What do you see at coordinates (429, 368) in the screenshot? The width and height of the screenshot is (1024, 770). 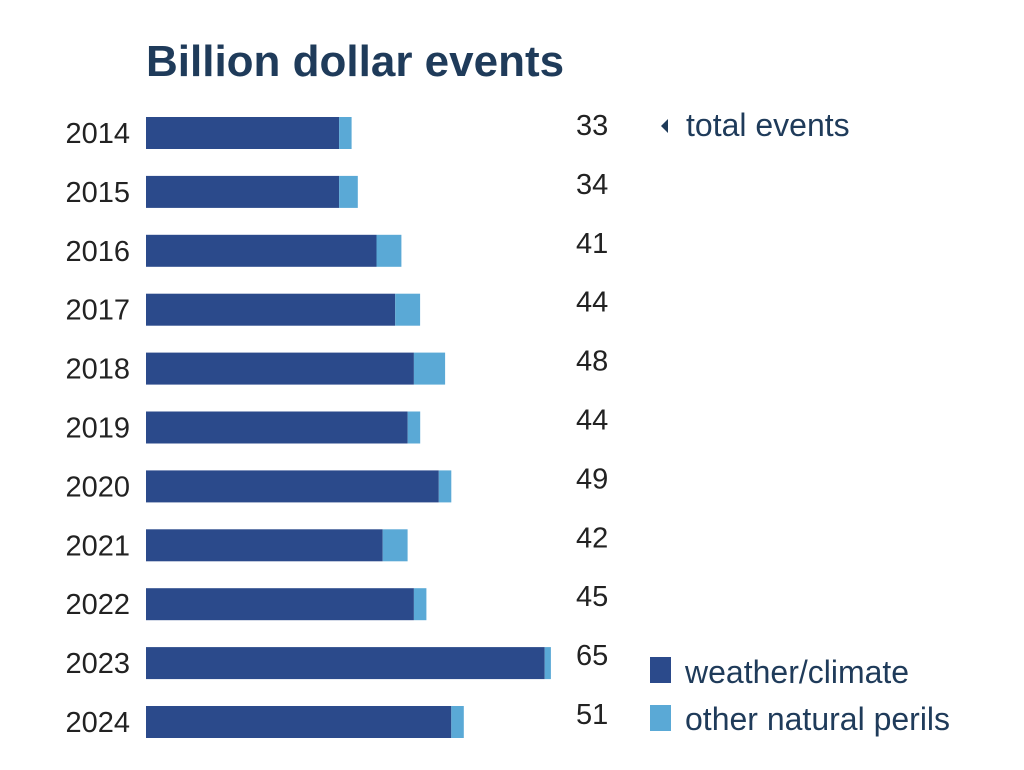 I see `bar-2018-other-natural-perils` at bounding box center [429, 368].